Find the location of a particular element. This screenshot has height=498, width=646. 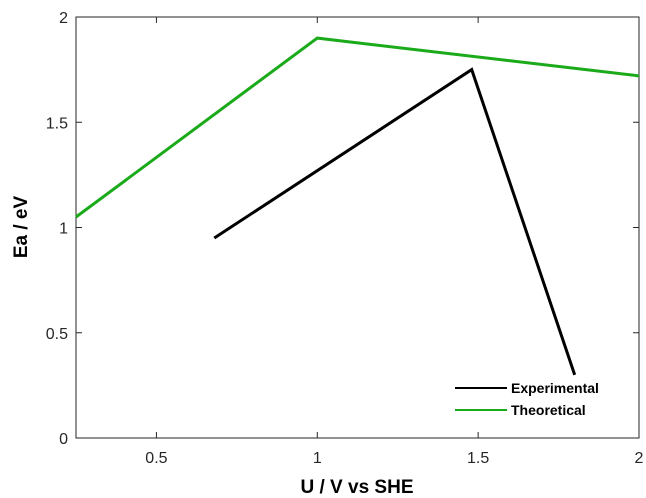

legend-label: Theoretical is located at coordinates (548, 410).